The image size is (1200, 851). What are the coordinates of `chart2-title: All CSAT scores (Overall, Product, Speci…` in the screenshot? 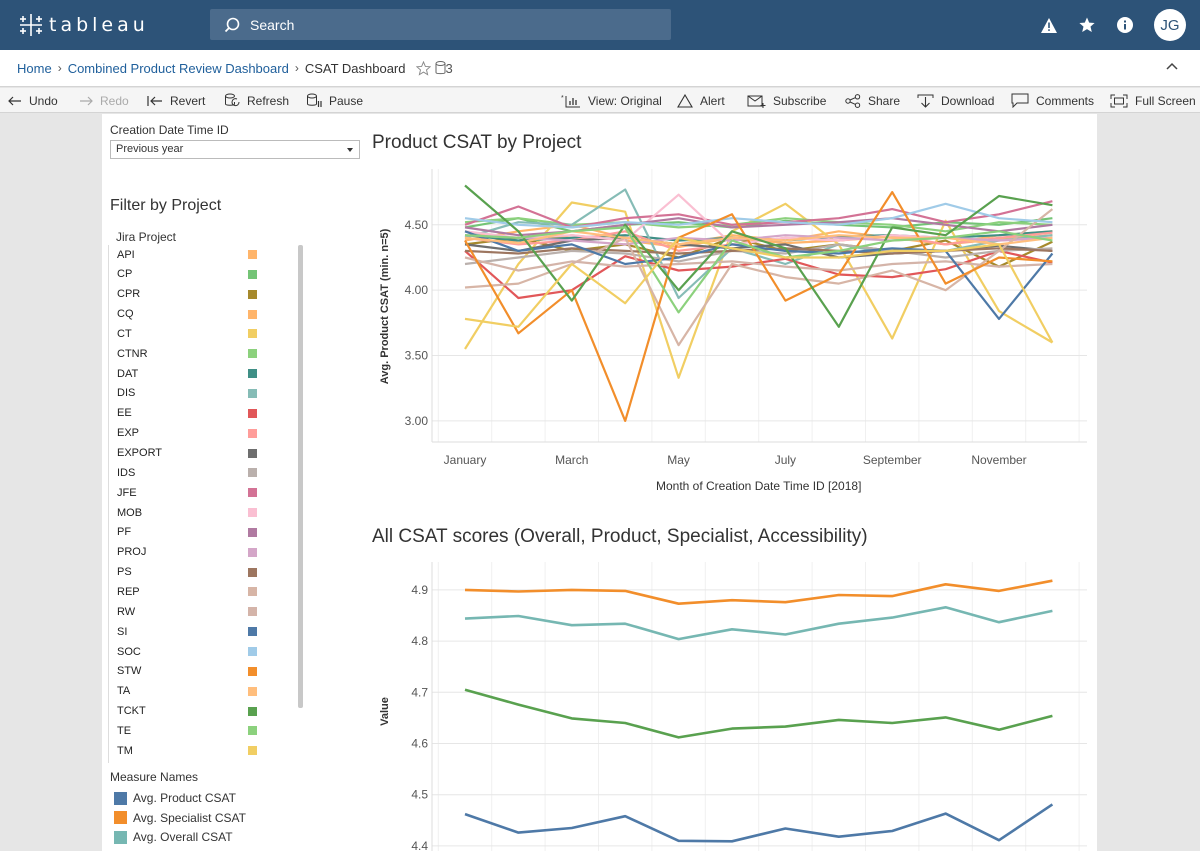 It's located at (620, 536).